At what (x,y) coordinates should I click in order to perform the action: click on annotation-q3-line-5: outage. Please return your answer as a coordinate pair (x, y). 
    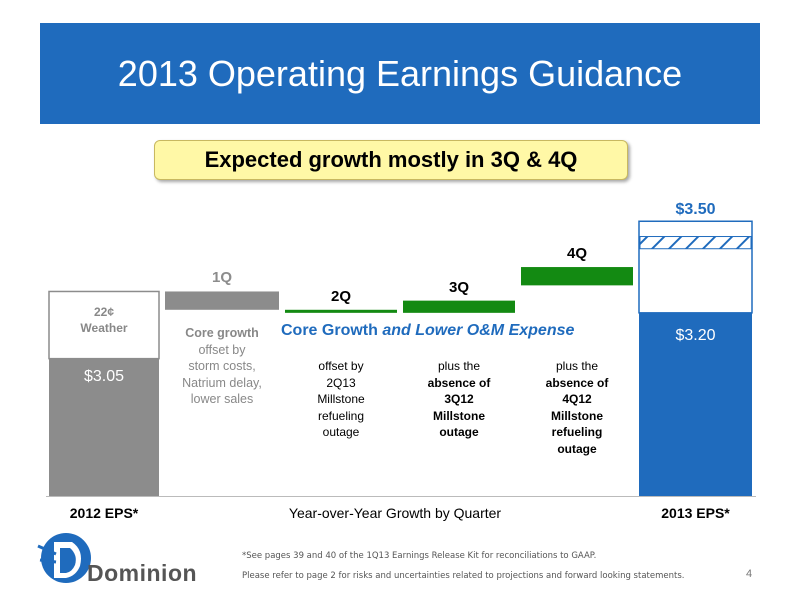
    Looking at the image, I should click on (459, 432).